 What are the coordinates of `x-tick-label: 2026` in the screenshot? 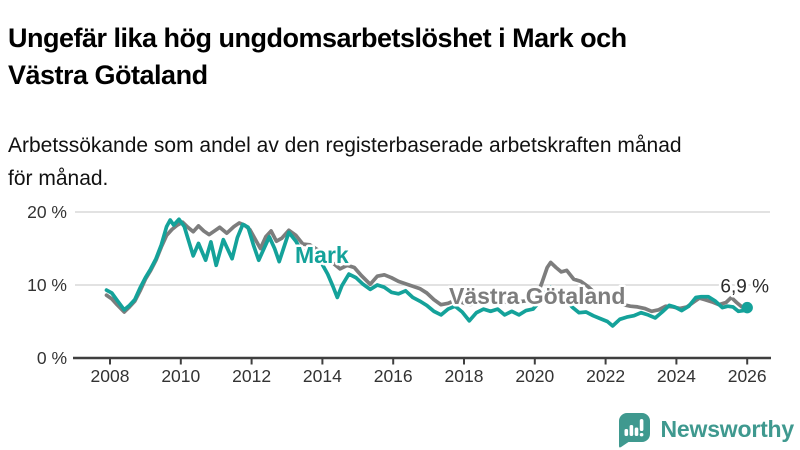 It's located at (747, 376).